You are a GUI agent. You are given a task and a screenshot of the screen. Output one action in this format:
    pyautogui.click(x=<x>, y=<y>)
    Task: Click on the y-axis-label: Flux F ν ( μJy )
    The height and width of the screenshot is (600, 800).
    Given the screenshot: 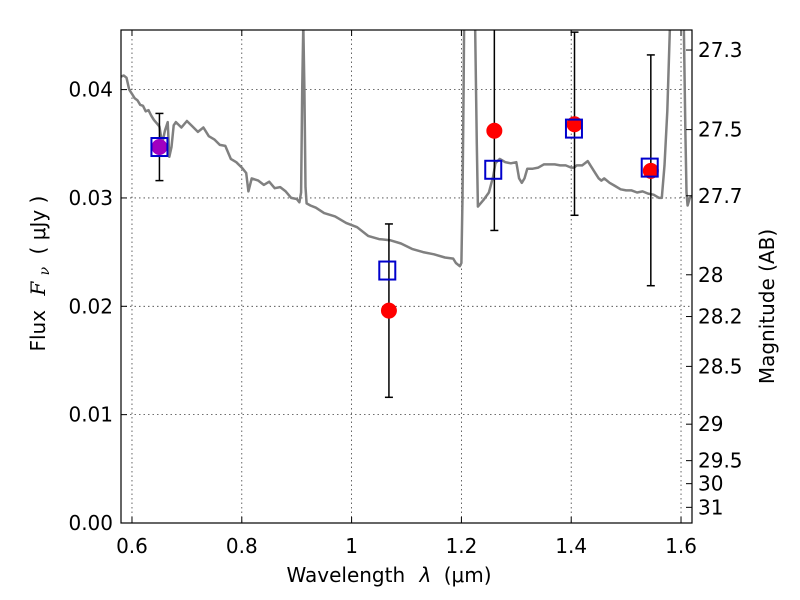 What is the action you would take?
    pyautogui.click(x=40, y=274)
    